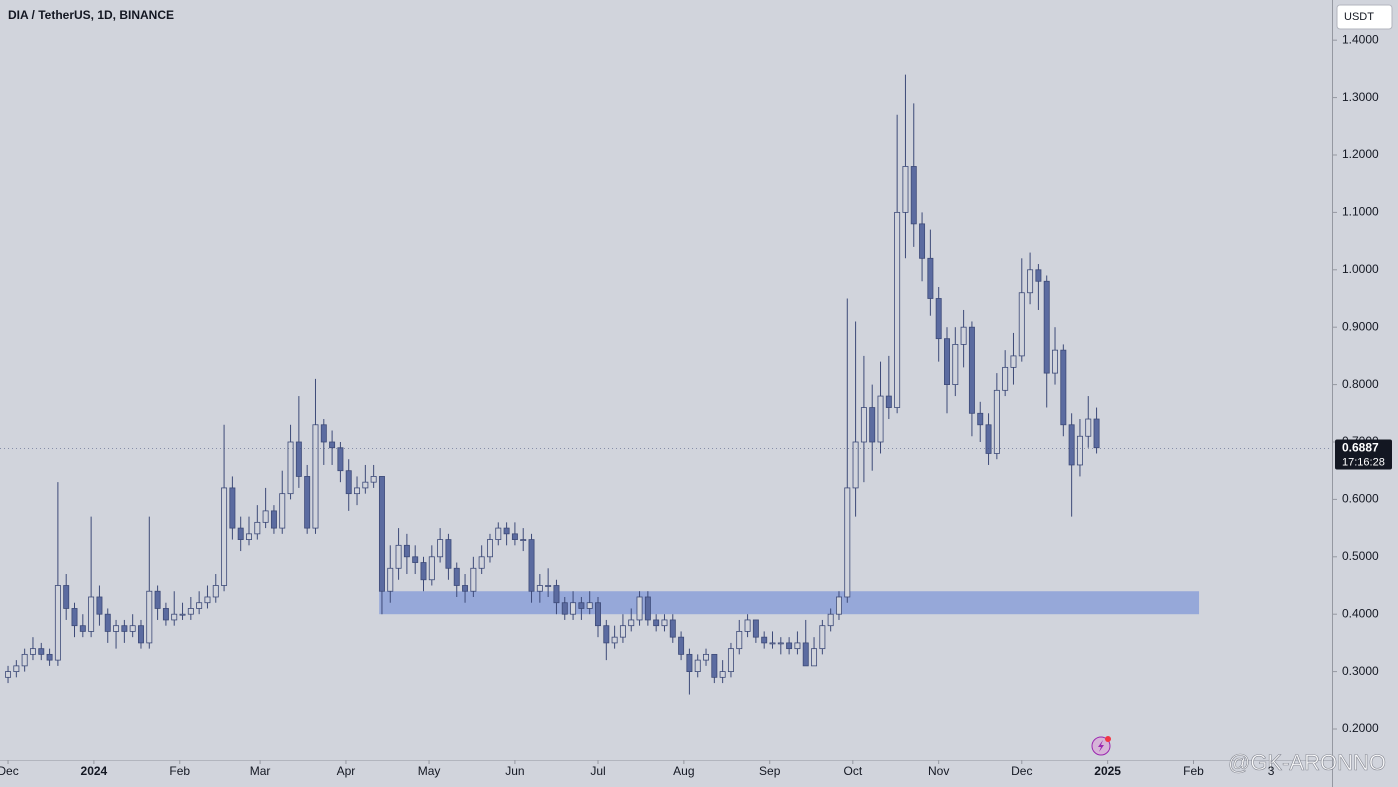 The height and width of the screenshot is (787, 1398). What do you see at coordinates (1360, 613) in the screenshot?
I see `y-tick-label: 0.4000` at bounding box center [1360, 613].